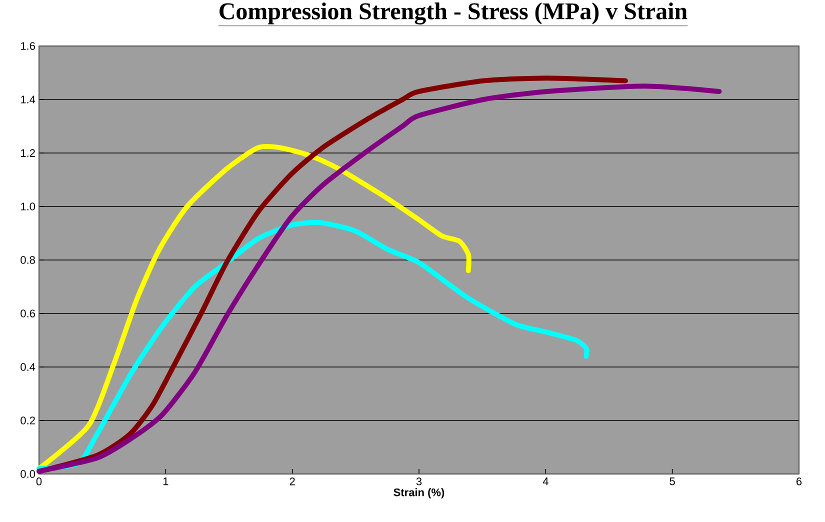 The image size is (825, 522). Describe the element at coordinates (28, 153) in the screenshot. I see `y-tick-label: 1.2` at that location.